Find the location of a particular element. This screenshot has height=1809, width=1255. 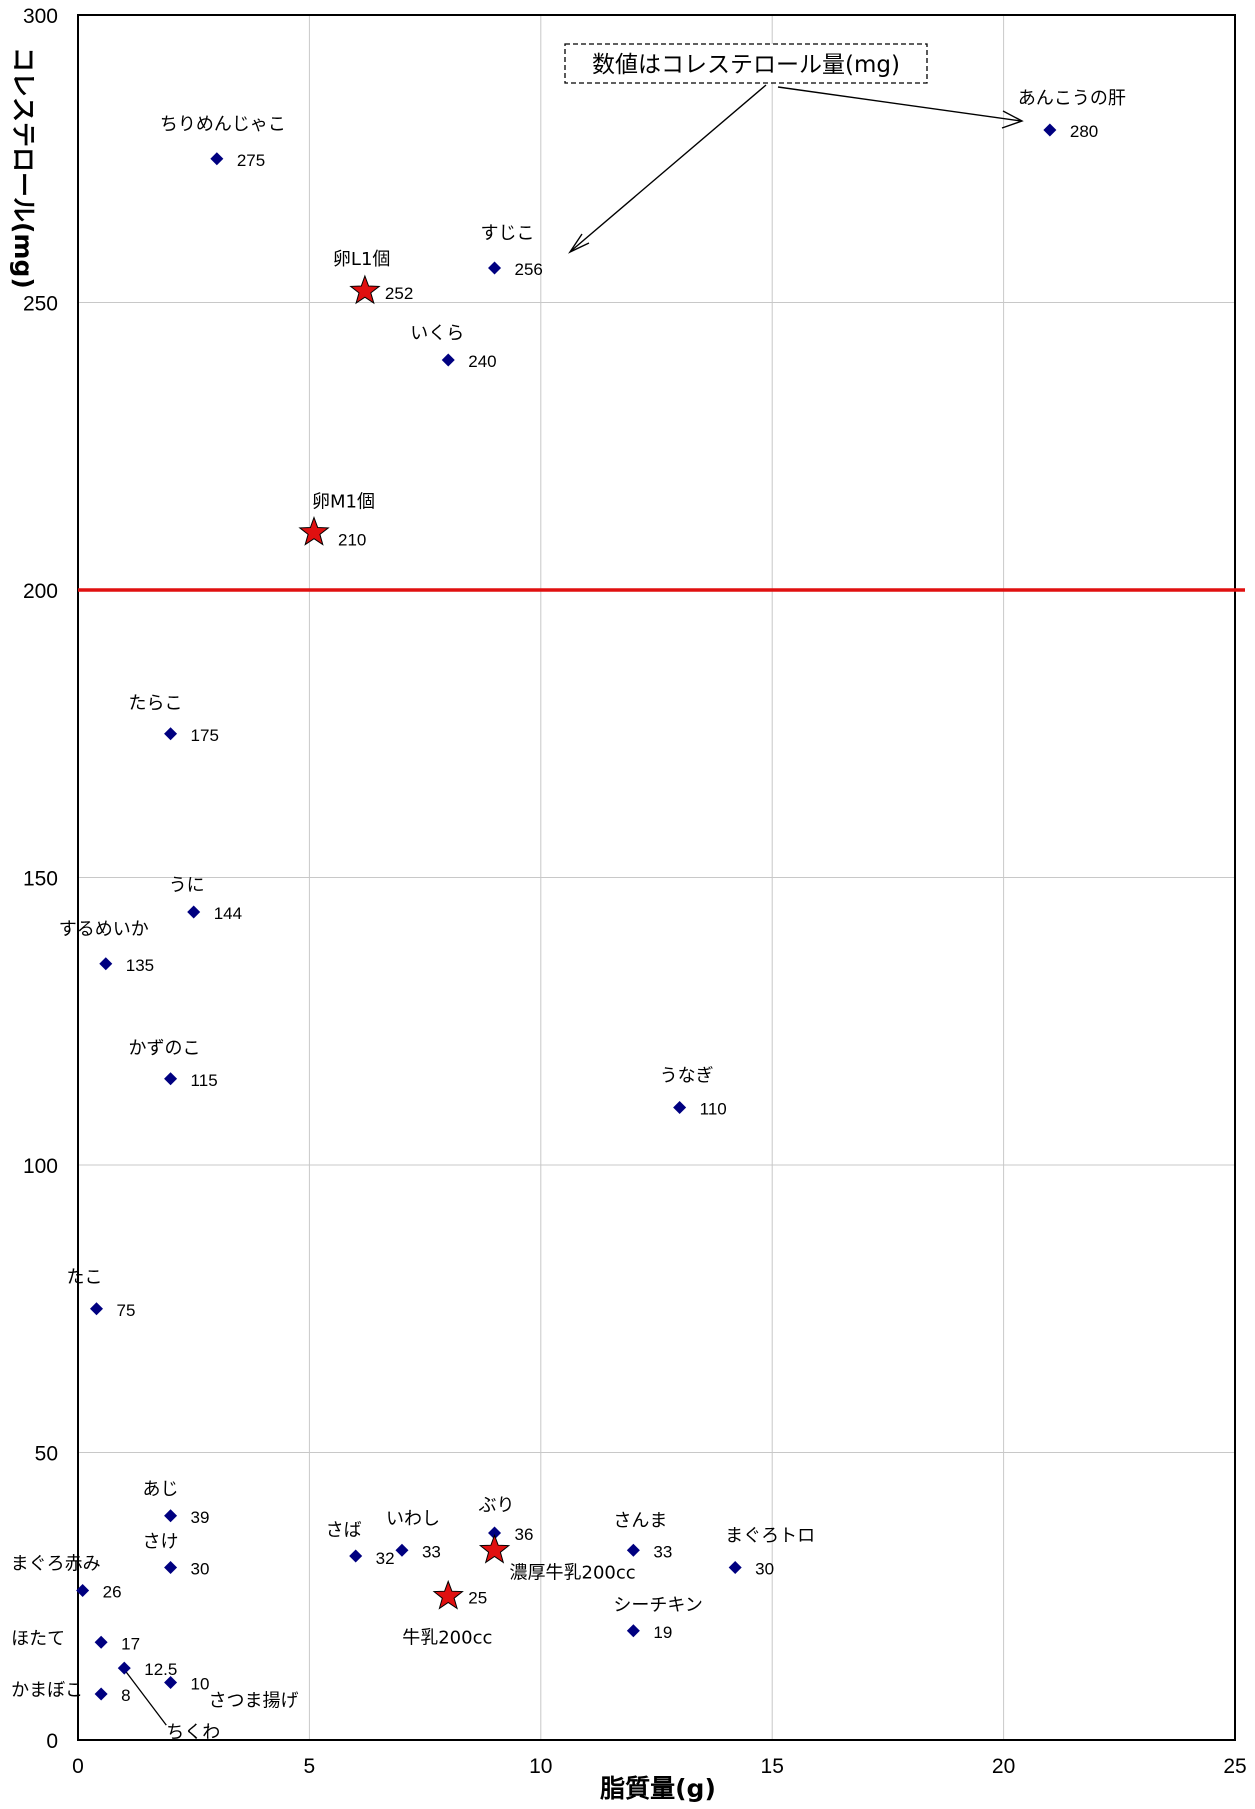

x-tick-label: 0 is located at coordinates (78, 1766).